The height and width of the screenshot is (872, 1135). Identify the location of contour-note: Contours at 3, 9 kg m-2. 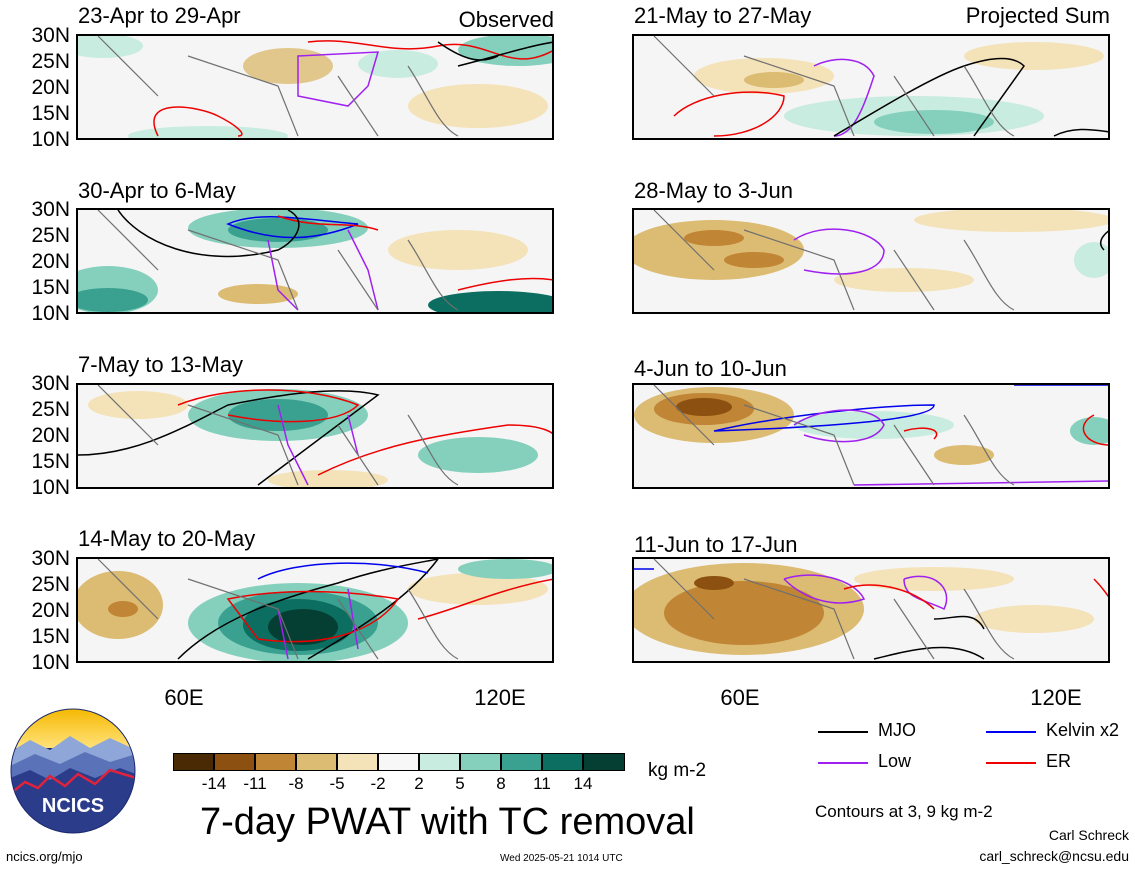
(904, 811).